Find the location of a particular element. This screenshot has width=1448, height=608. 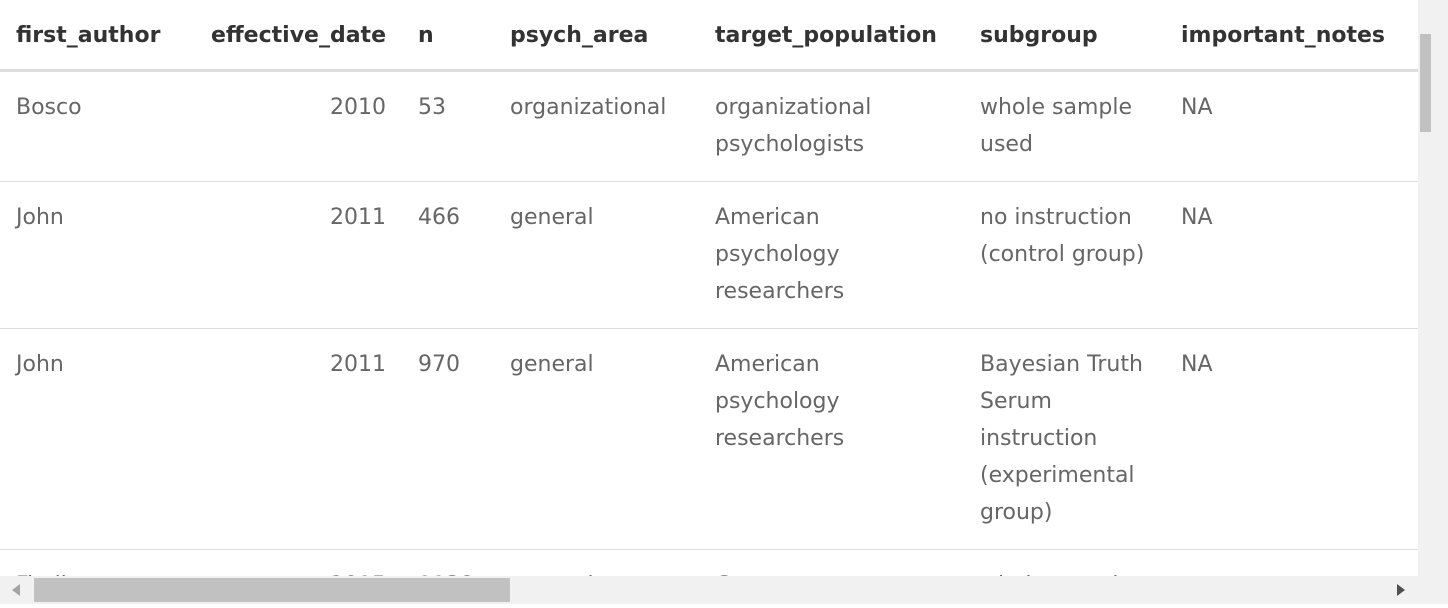

column-header: subgroup is located at coordinates (1080, 36).